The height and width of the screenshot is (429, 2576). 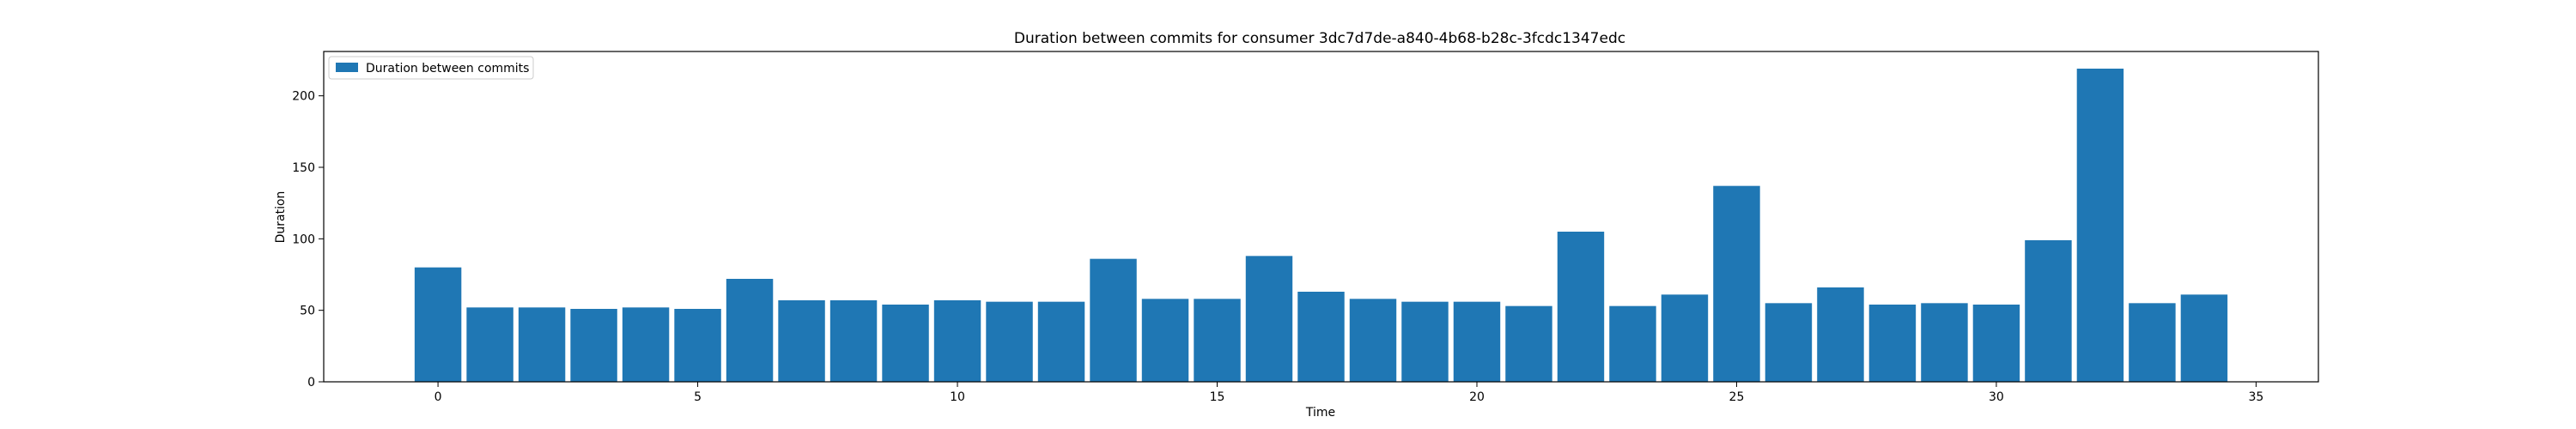 I want to click on y-tick-label: 50, so click(x=307, y=311).